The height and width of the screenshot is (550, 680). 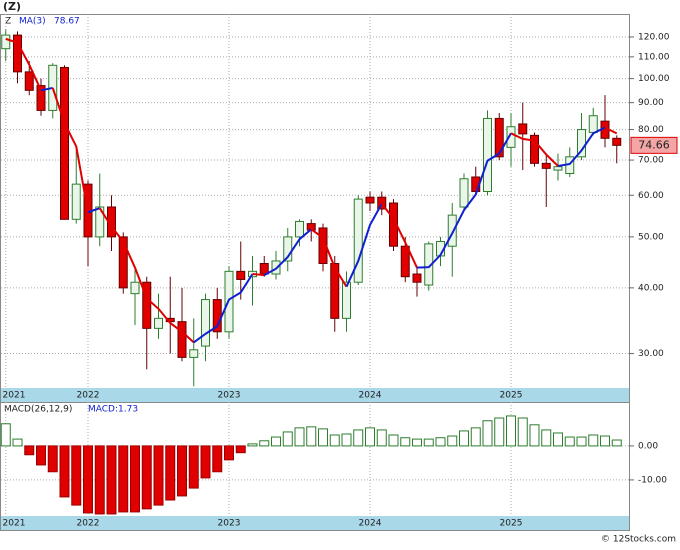 I want to click on footer: © 12Stocks.com, so click(x=638, y=540).